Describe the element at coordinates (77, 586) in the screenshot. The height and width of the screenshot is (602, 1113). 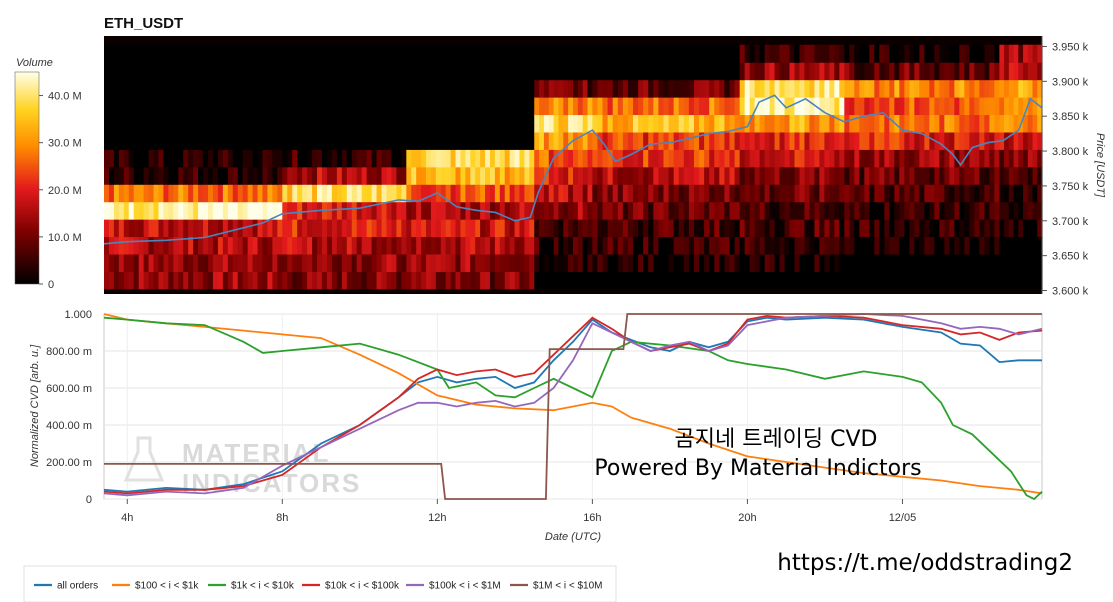
I see `legend-item-label: all orders` at that location.